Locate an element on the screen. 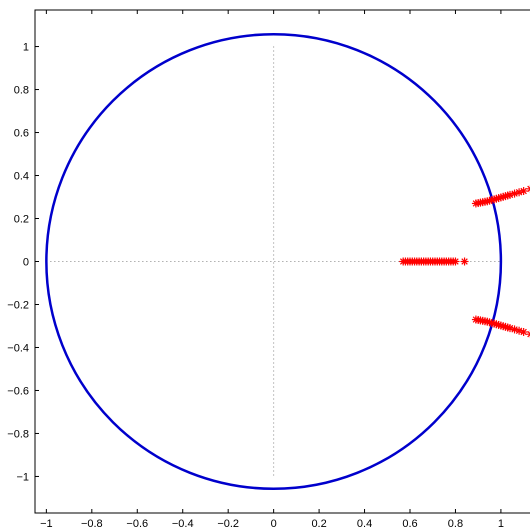 The image size is (530, 531). y-tick-label: −0.2 is located at coordinates (18, 305).